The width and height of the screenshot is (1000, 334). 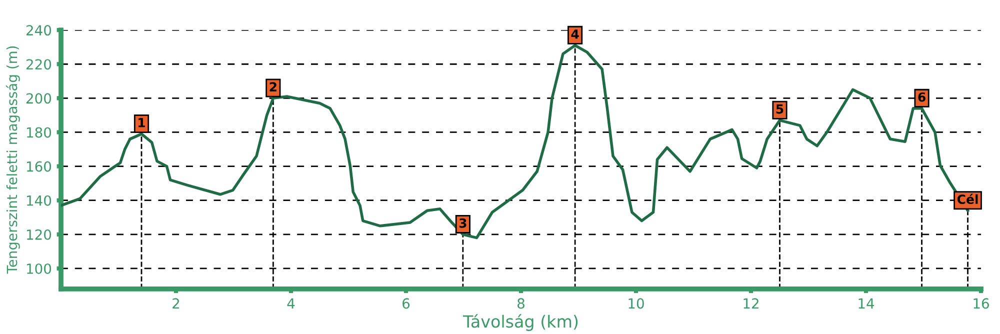 What do you see at coordinates (462, 223) in the screenshot?
I see `annotation: 3` at bounding box center [462, 223].